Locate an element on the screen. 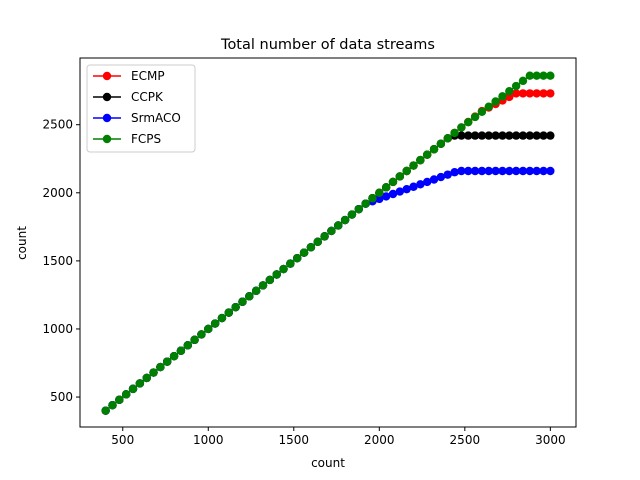  legend-box is located at coordinates (141, 108).